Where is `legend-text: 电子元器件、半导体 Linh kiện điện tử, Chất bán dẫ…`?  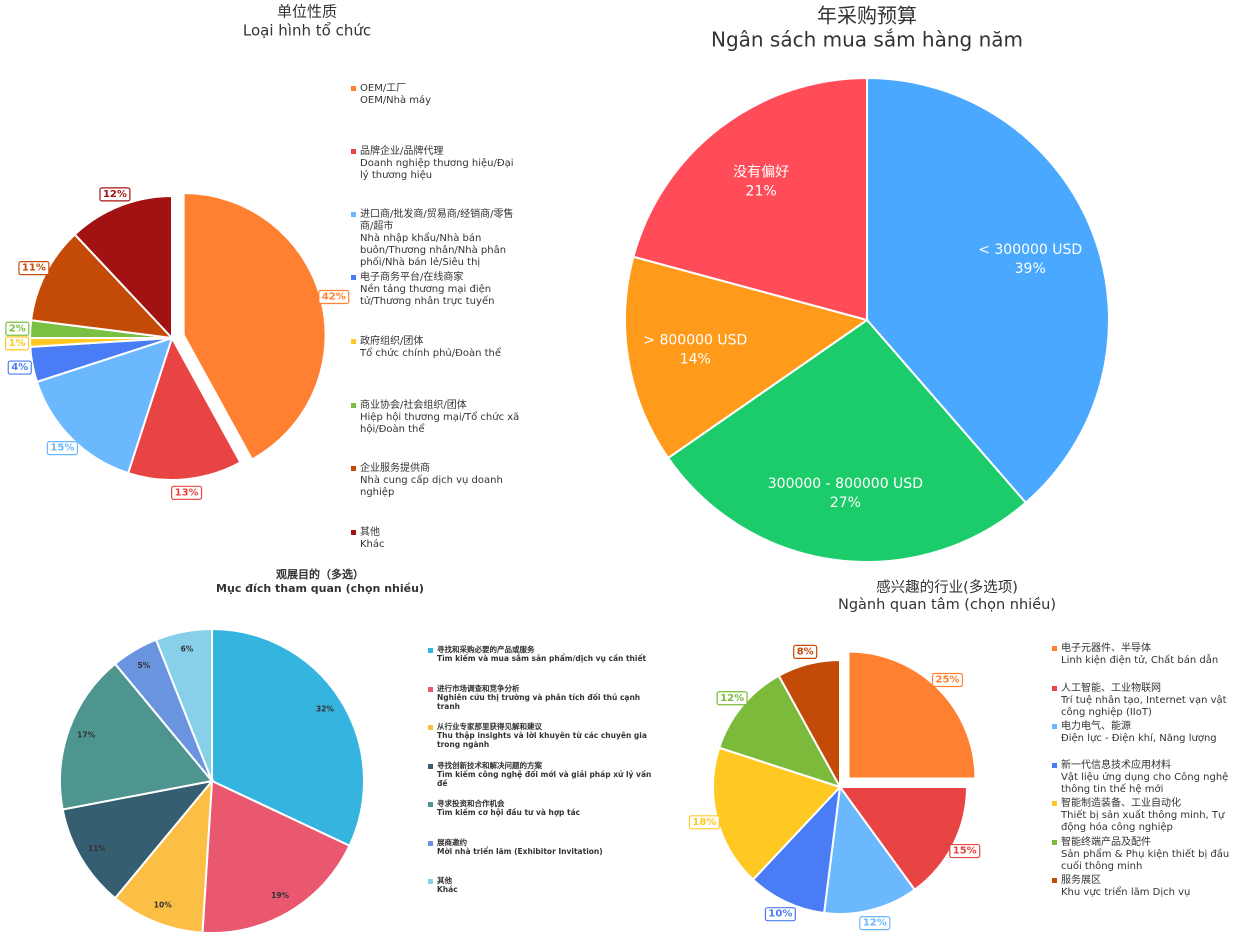 legend-text: 电子元器件、半导体 Linh kiện điện tử, Chất bán dẫ… is located at coordinates (1140, 654).